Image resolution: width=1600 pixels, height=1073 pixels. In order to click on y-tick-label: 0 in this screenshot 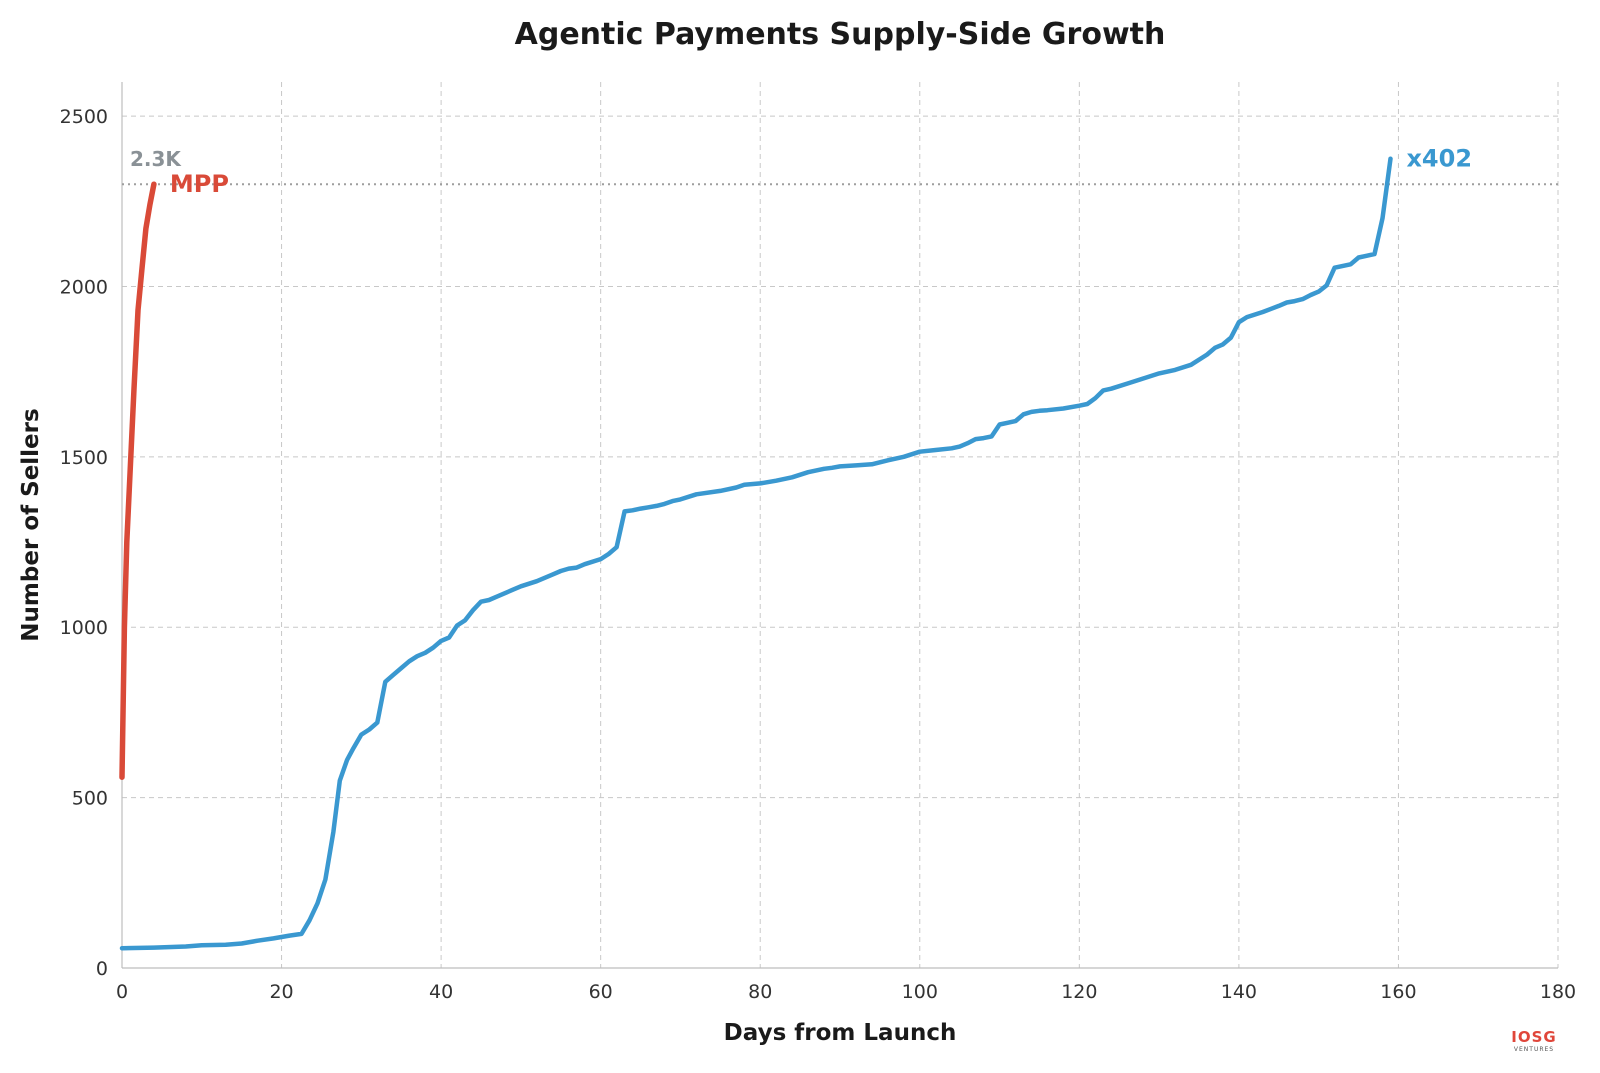, I will do `click(102, 969)`.